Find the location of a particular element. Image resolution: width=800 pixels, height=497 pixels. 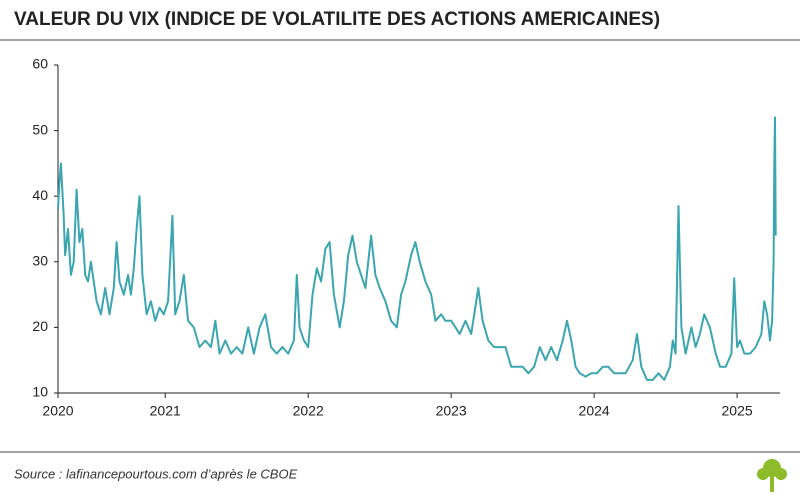

y-tick-label: 20 is located at coordinates (40, 326).